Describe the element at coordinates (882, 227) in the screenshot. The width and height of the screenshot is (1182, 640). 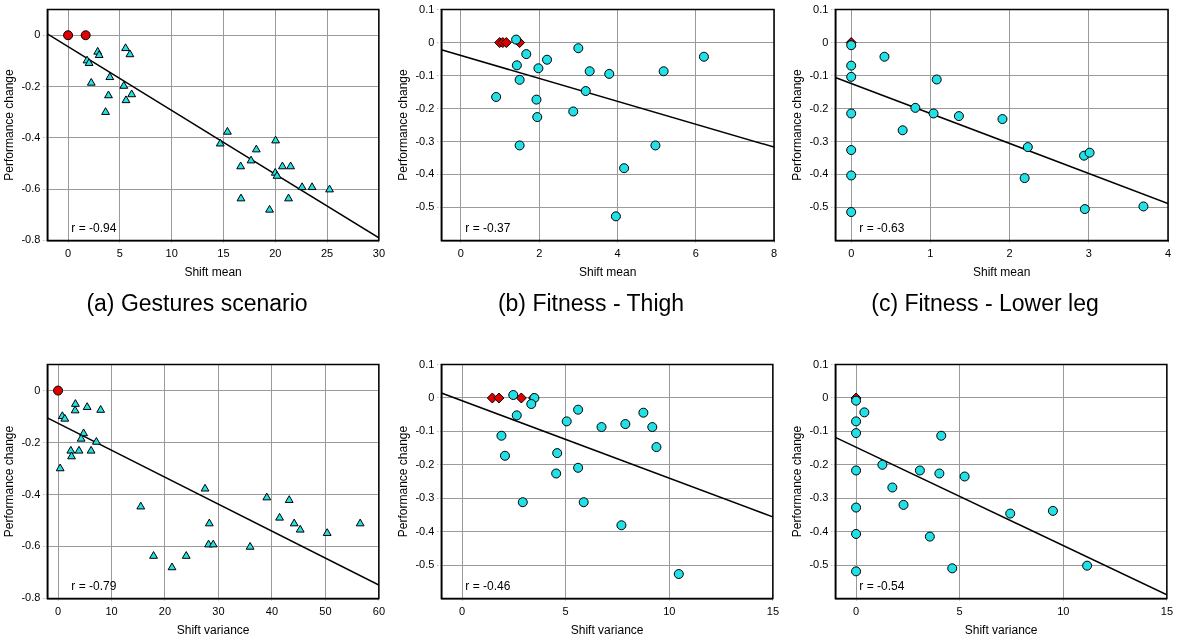
I see `annotation: r = -0.63` at that location.